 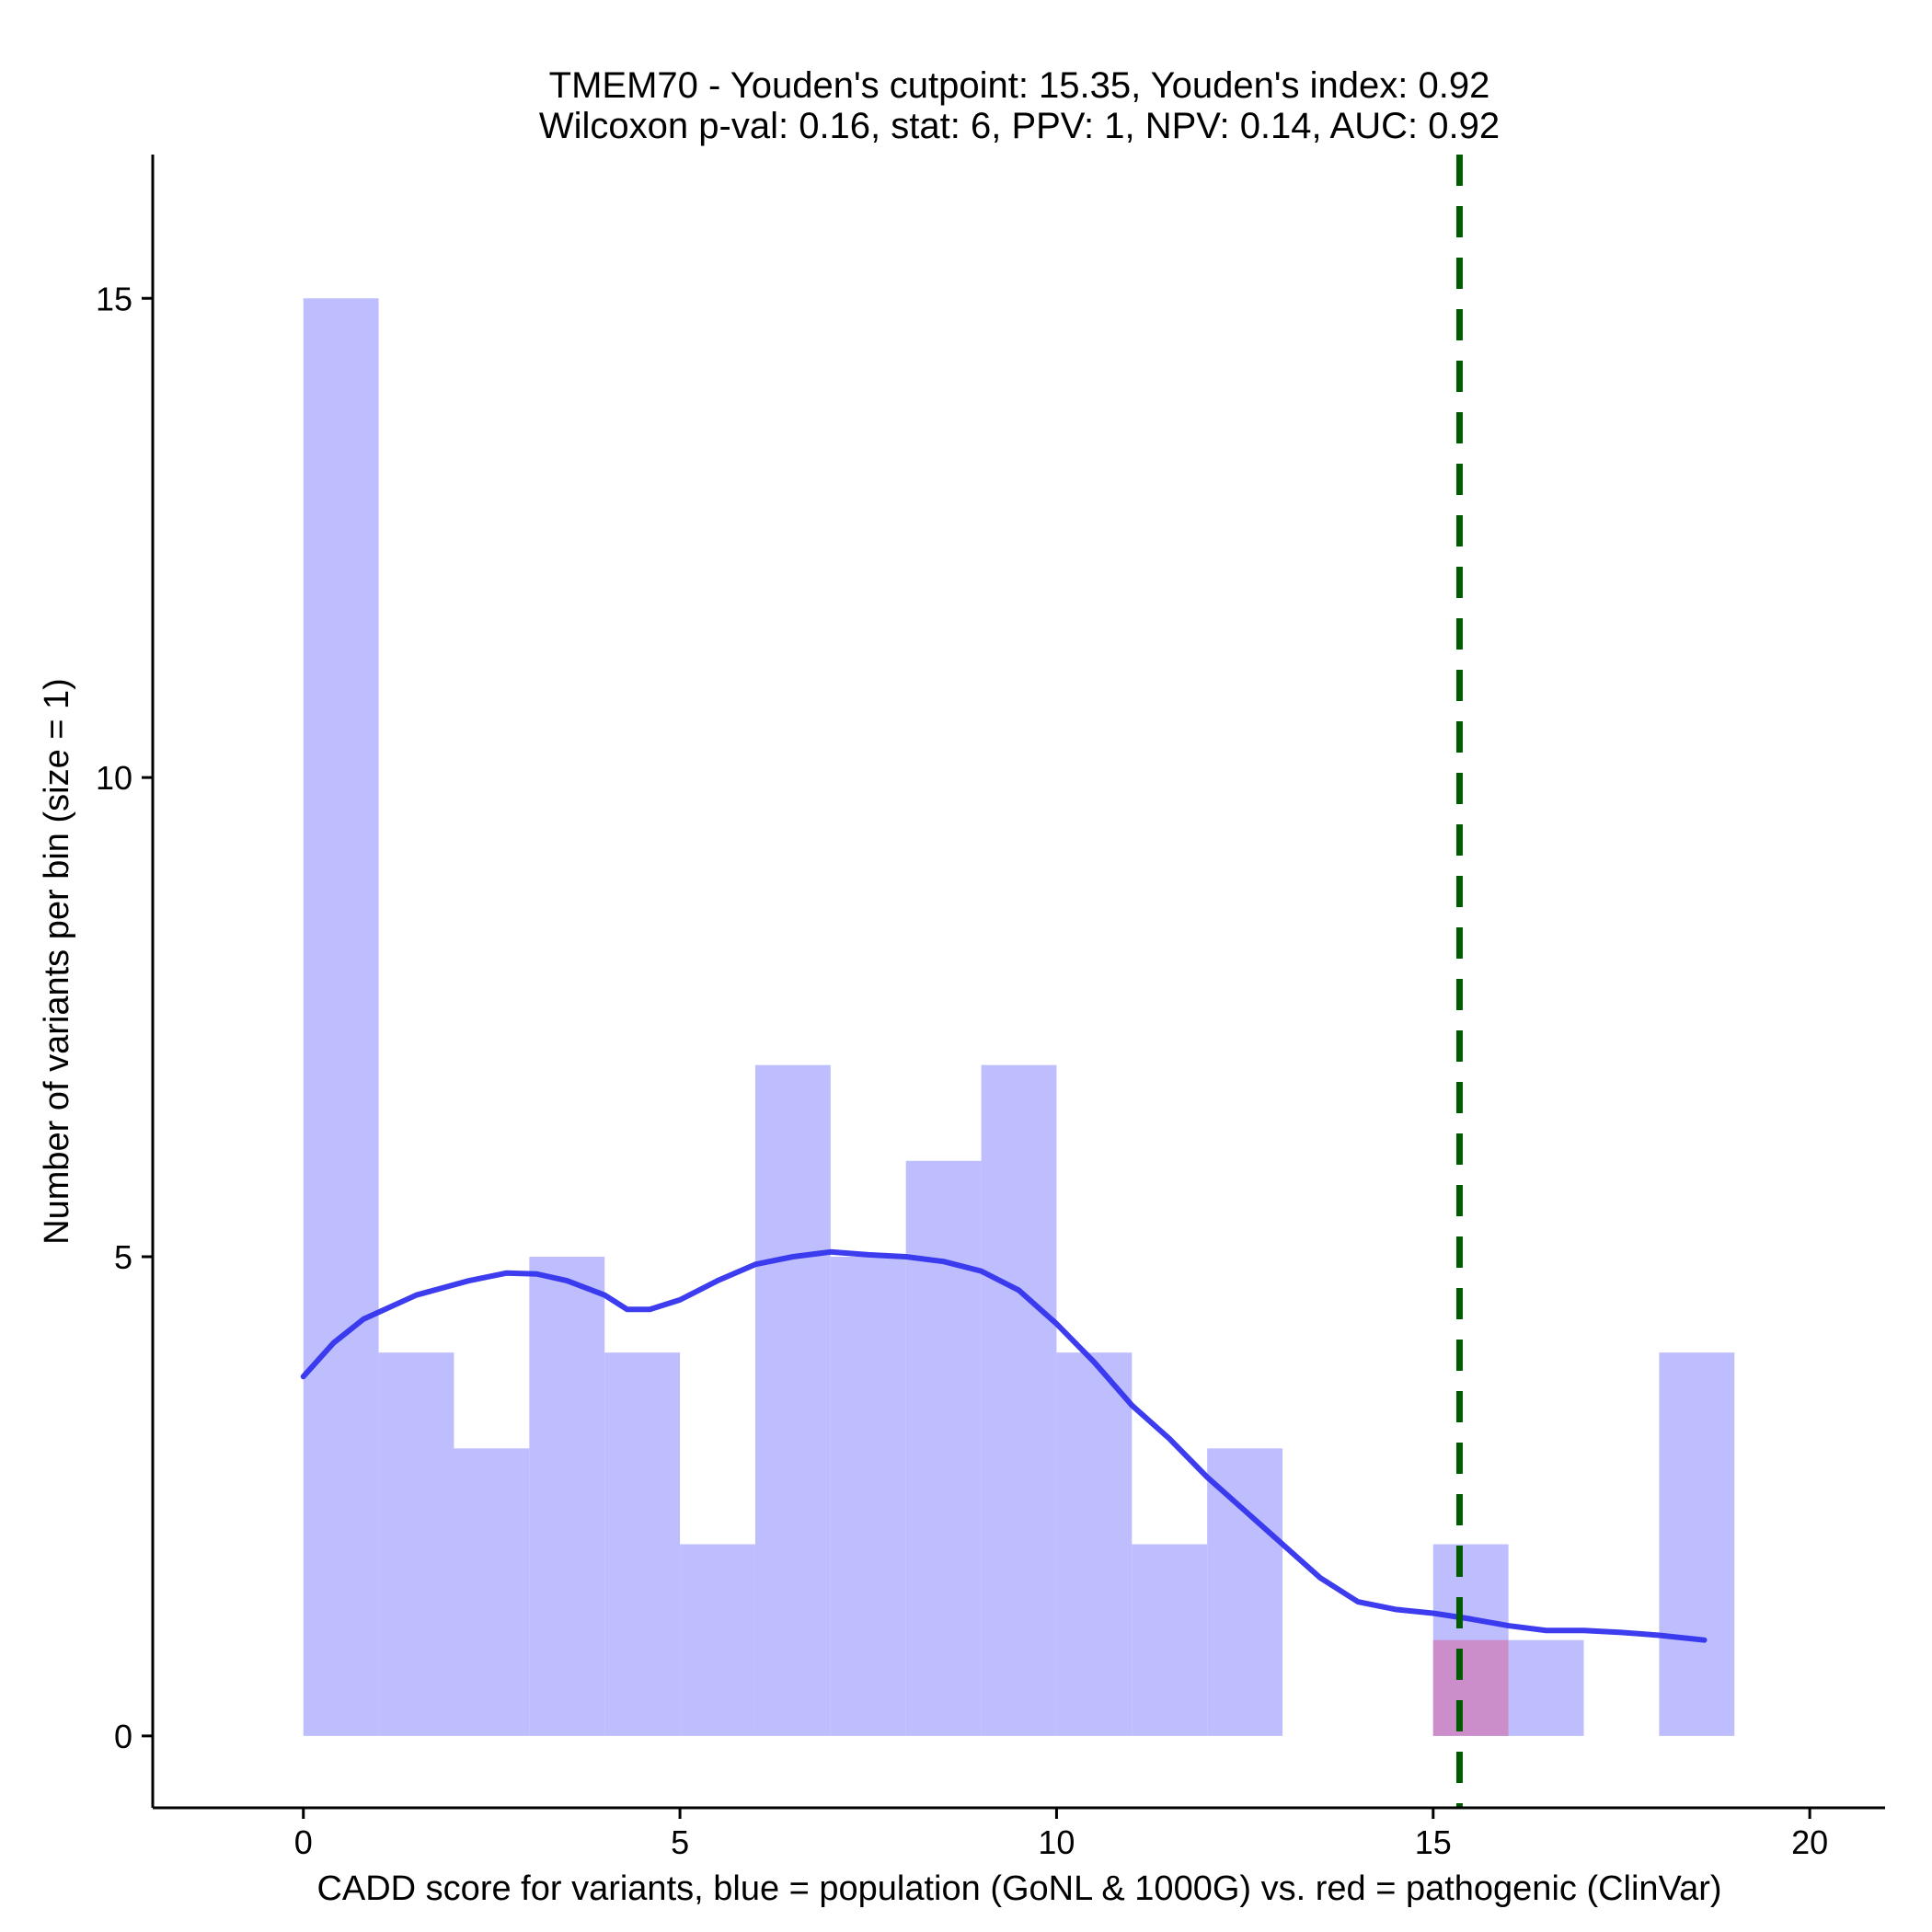 I want to click on x-tick-label-20: 20, so click(x=1809, y=1842).